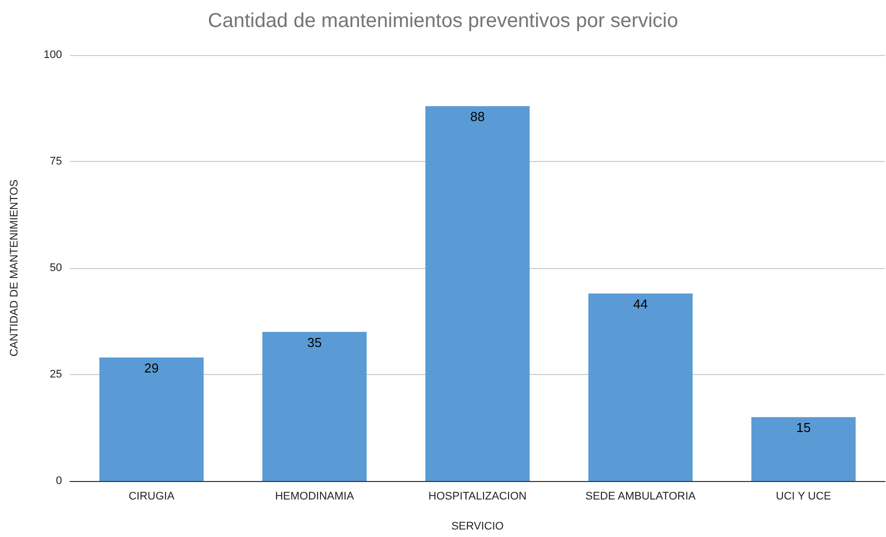 This screenshot has width=886, height=537. Describe the element at coordinates (477, 526) in the screenshot. I see `x-axis-title: SERVICIO` at that location.